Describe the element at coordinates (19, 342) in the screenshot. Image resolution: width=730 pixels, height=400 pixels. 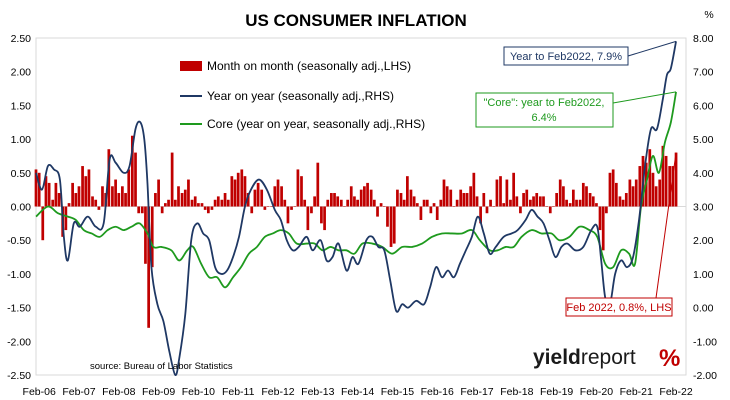
I see `left-tick-label: -2.00` at that location.